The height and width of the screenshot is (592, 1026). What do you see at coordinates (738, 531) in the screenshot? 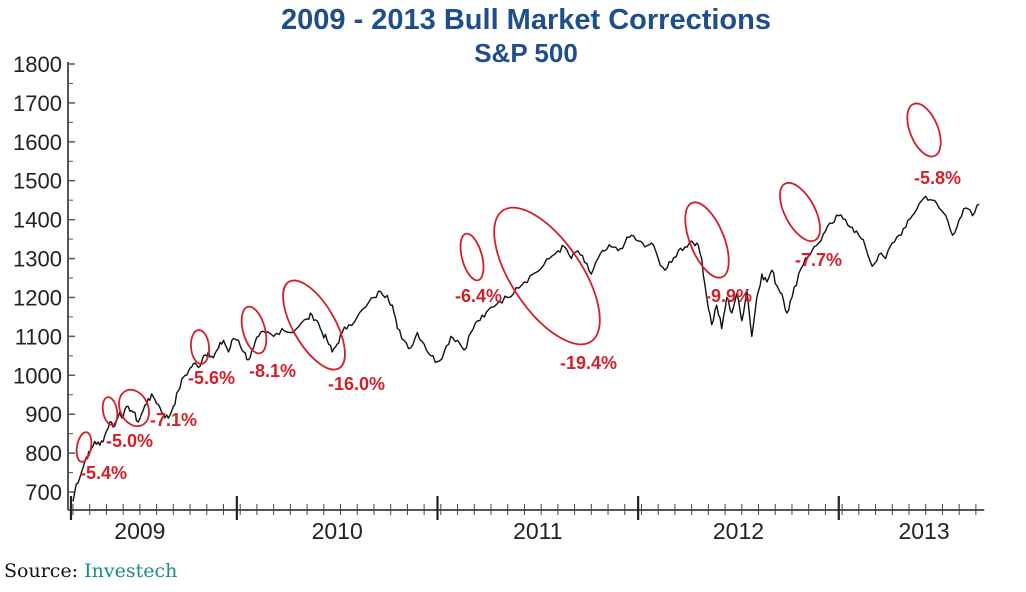
I see `x-tick-label: 2012` at bounding box center [738, 531].